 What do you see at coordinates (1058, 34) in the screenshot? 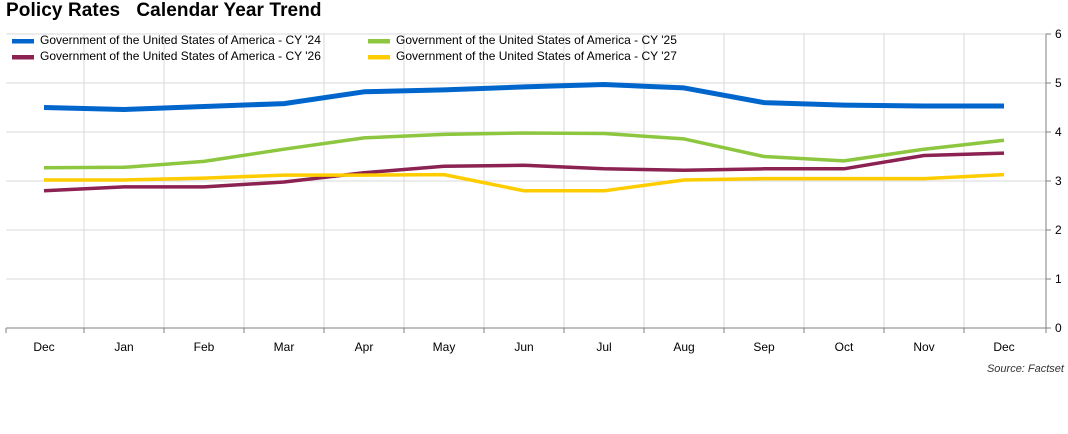
I see `y-tick-label: 6` at bounding box center [1058, 34].